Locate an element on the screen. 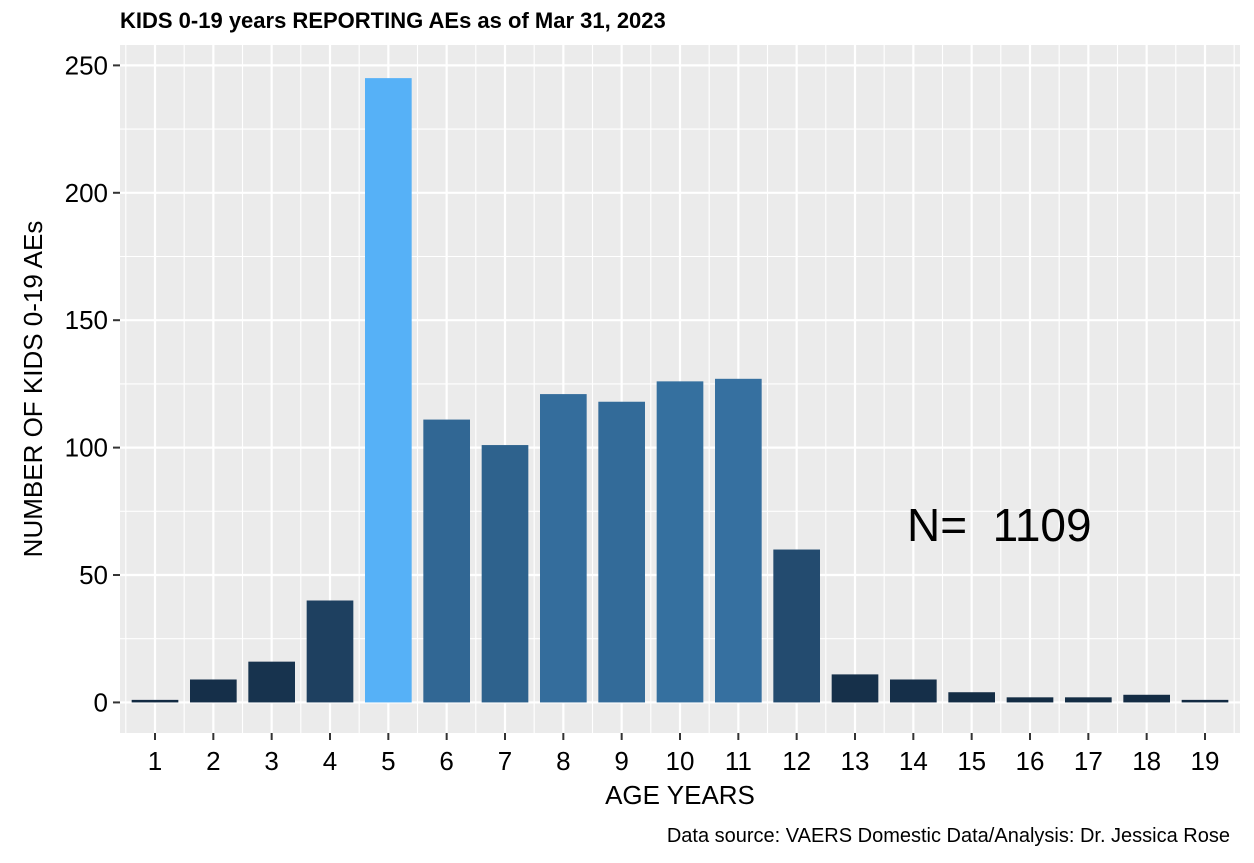  x-tick-label: 12 is located at coordinates (796, 761).